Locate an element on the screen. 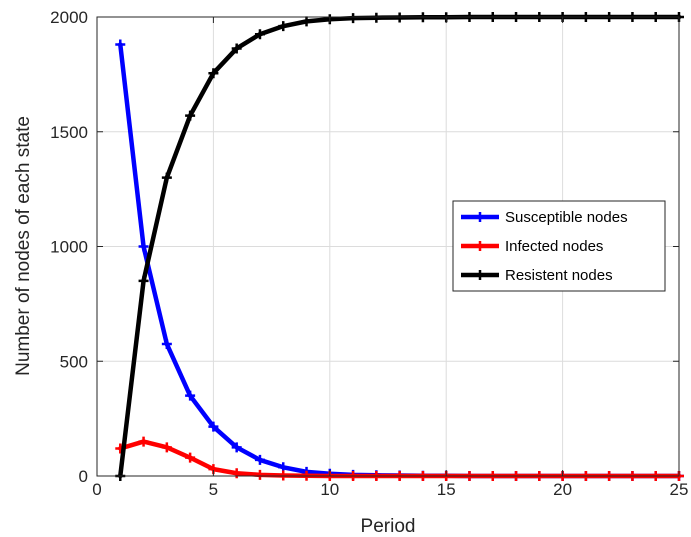 This screenshot has width=691, height=537. legend-item: Susceptible nodes is located at coordinates (544, 217).